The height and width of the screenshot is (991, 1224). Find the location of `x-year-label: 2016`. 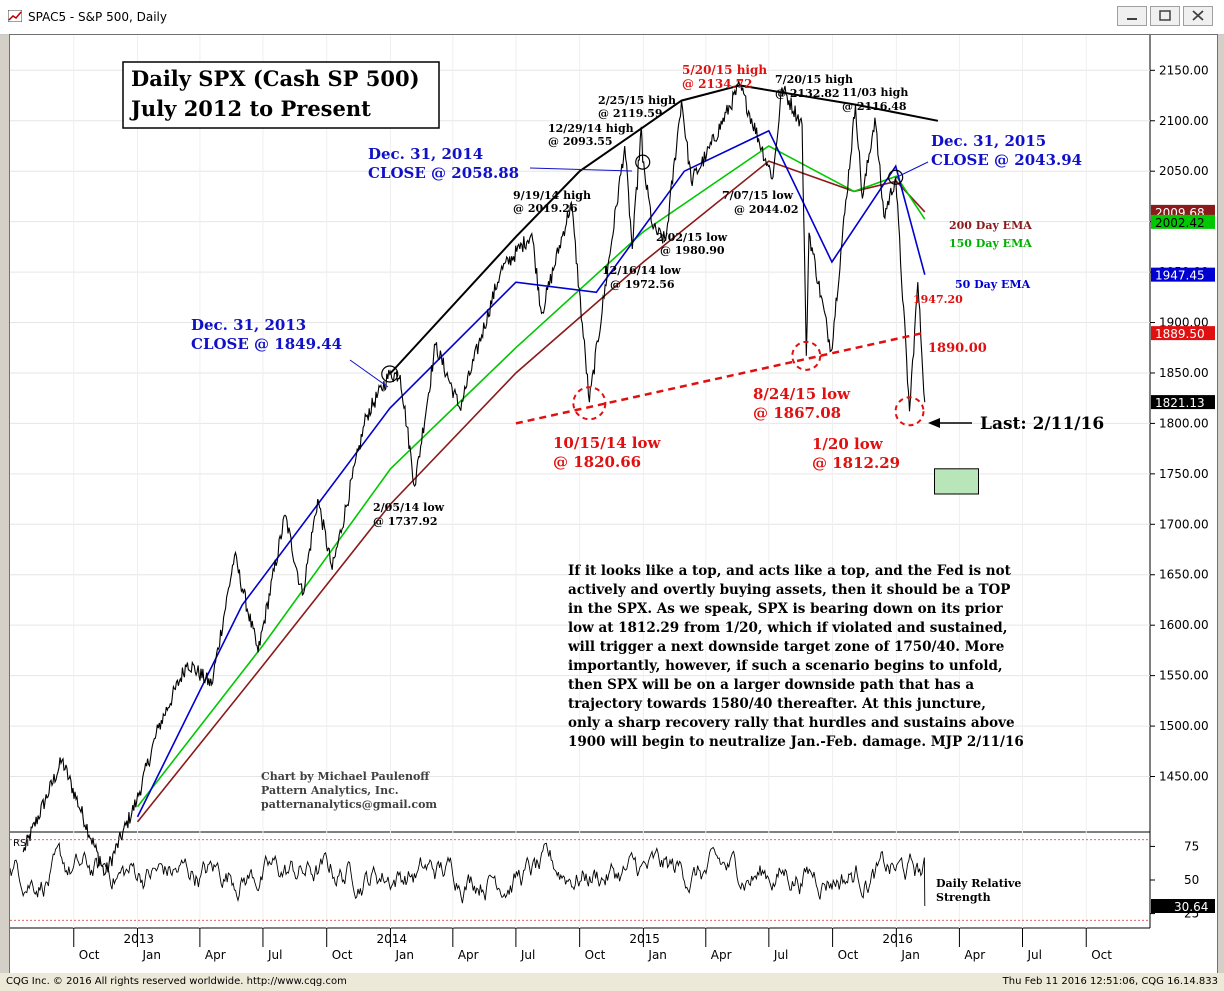

x-year-label: 2016 is located at coordinates (897, 939).